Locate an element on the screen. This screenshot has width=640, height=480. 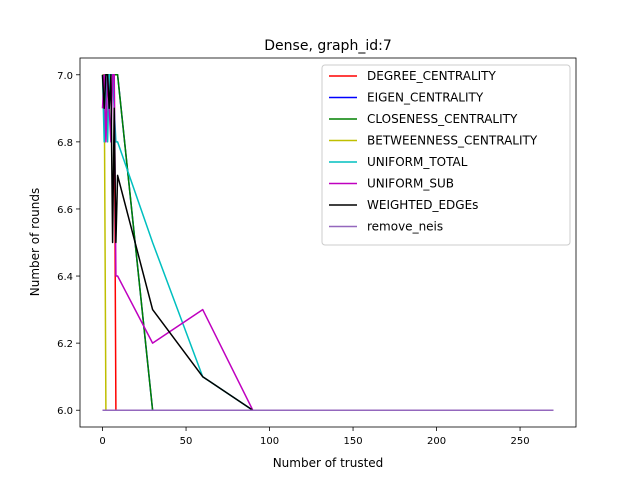
x-tick-label: 0 is located at coordinates (102, 441).